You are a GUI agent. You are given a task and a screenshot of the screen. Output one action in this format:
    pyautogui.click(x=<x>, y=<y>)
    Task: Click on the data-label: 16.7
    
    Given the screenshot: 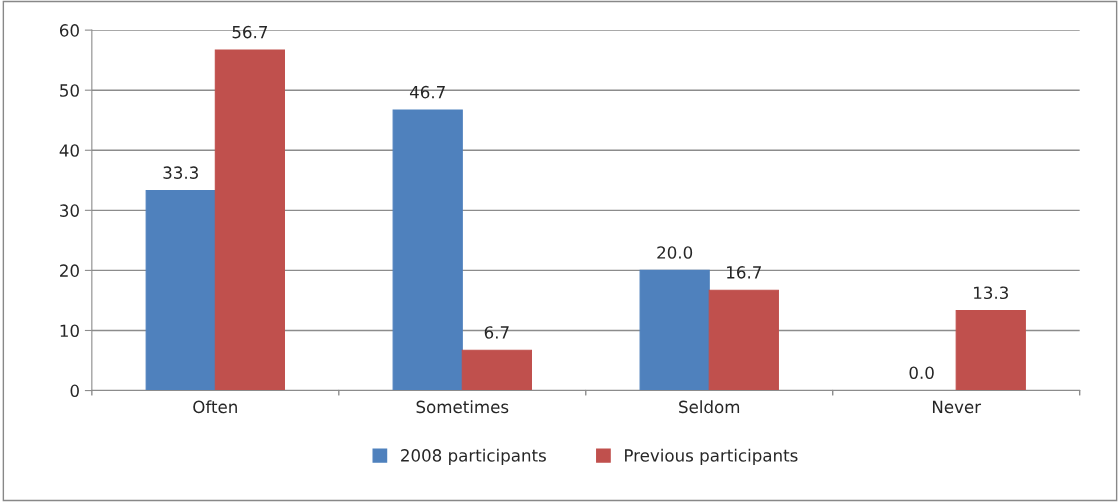 What is the action you would take?
    pyautogui.click(x=744, y=272)
    